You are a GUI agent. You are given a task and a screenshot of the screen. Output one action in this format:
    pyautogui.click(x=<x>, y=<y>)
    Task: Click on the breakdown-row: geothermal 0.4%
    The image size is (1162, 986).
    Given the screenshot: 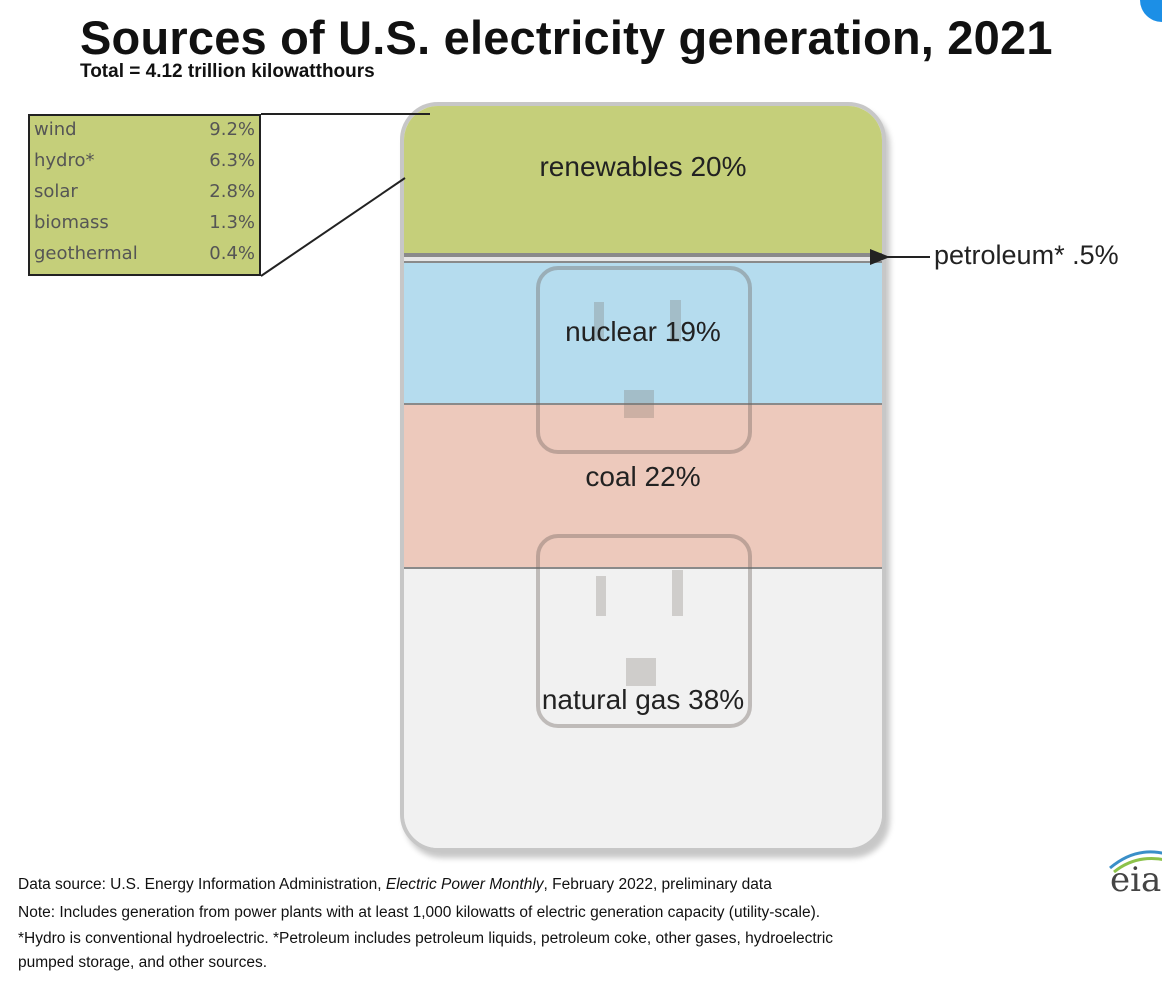 What is the action you would take?
    pyautogui.click(x=144, y=255)
    